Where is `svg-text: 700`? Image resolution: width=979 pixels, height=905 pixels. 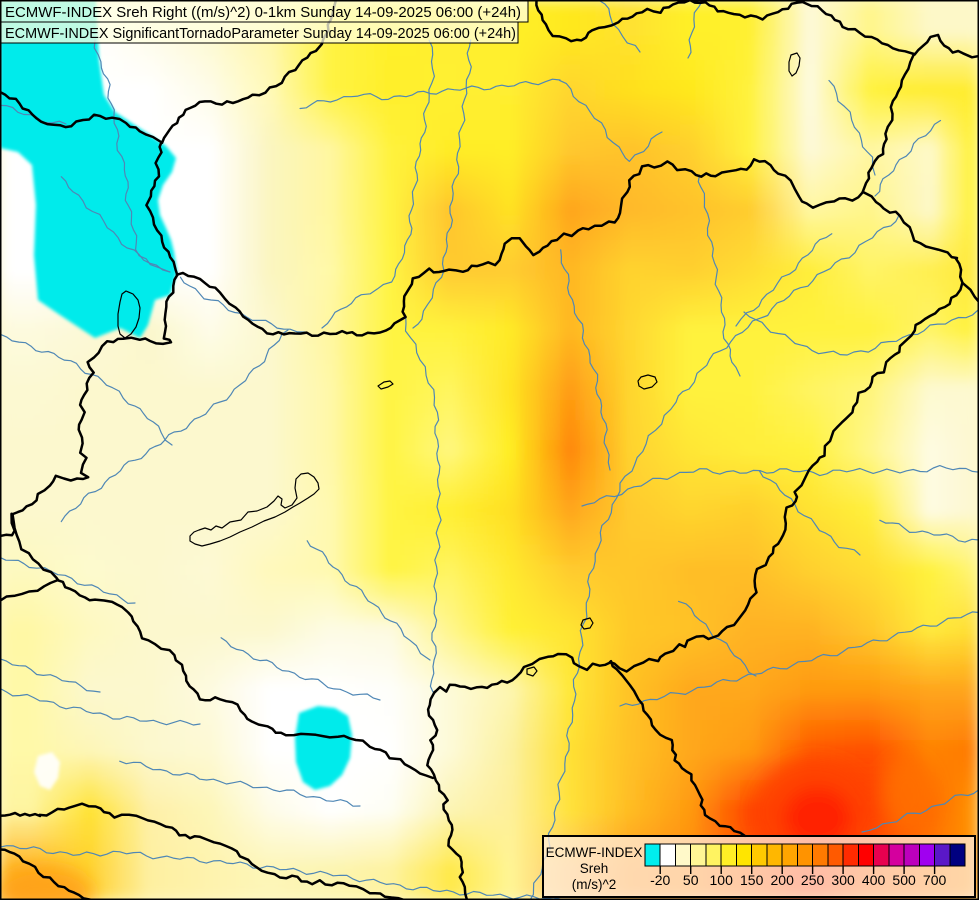
svg-text: 700 is located at coordinates (935, 880).